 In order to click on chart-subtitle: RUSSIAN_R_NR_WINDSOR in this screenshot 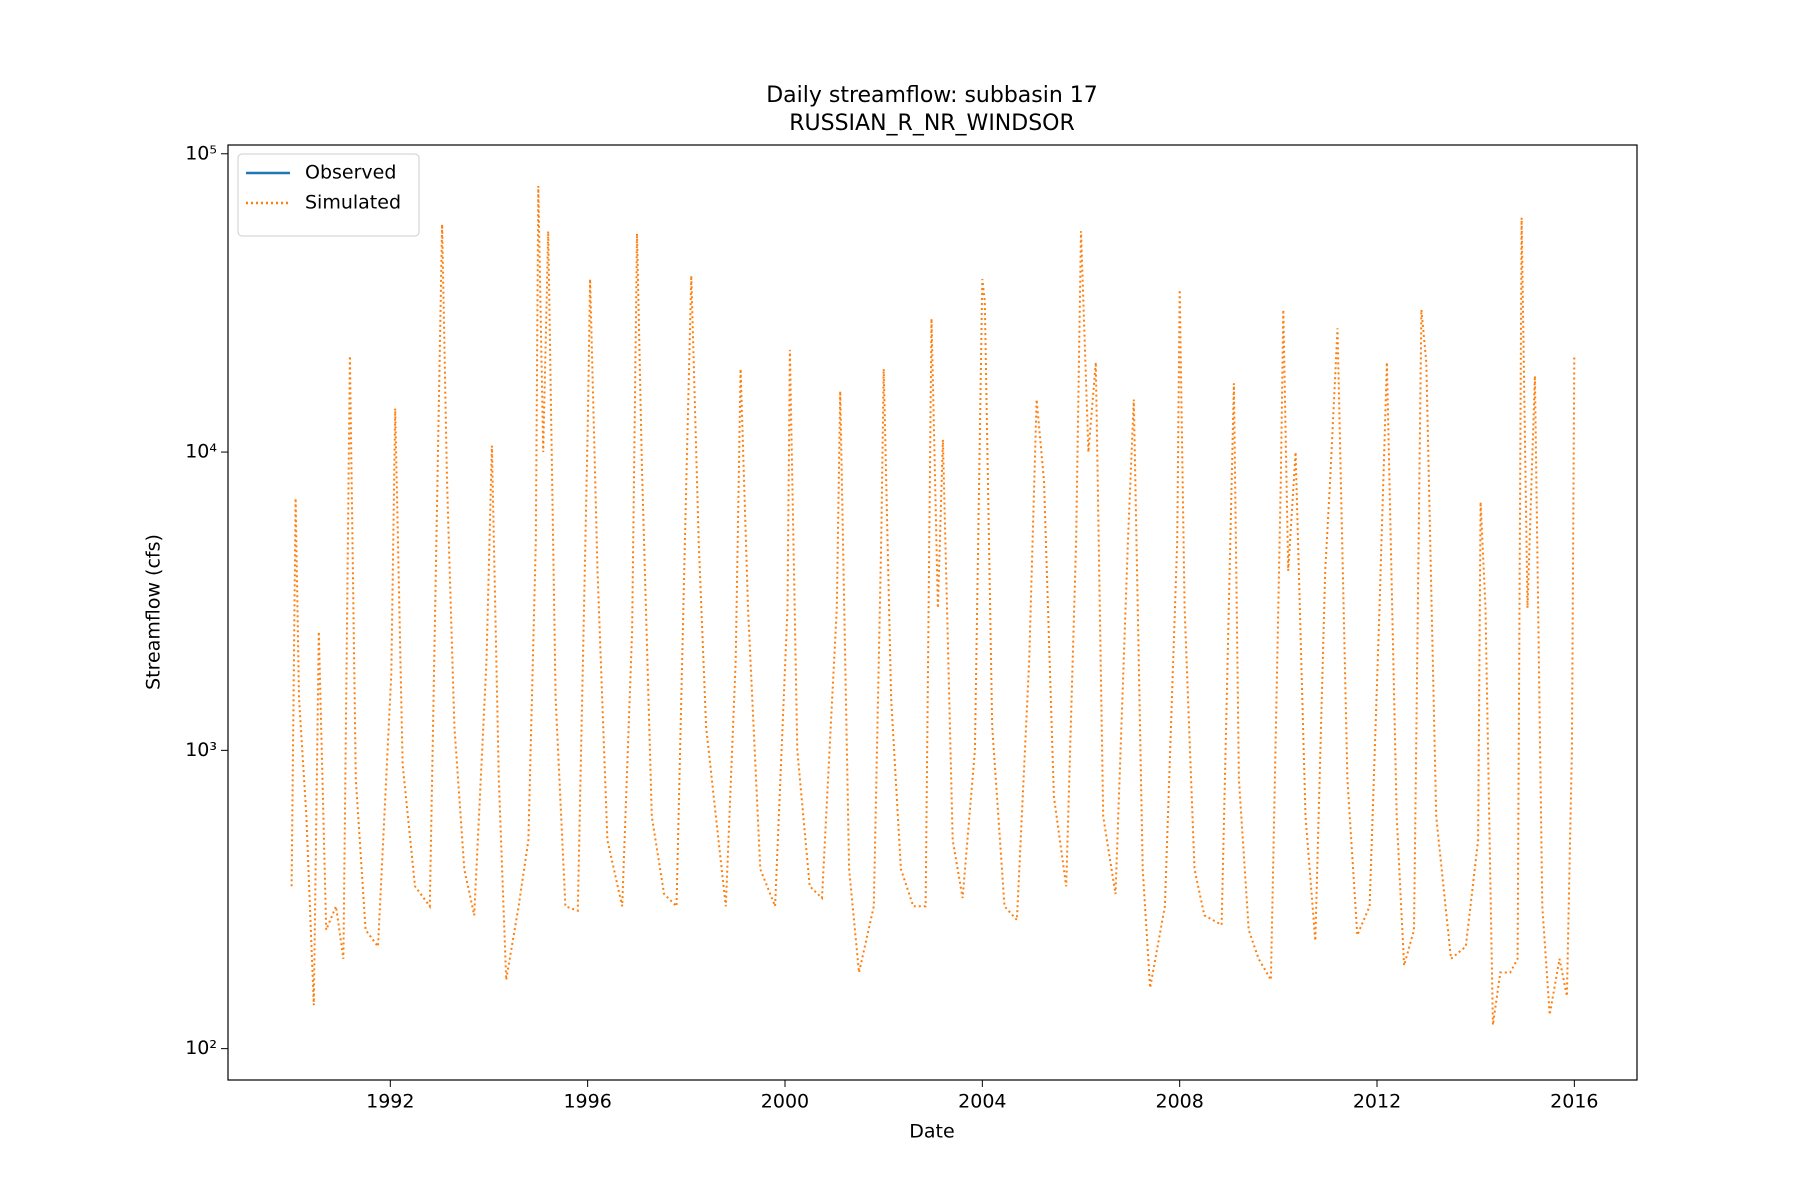, I will do `click(932, 123)`.